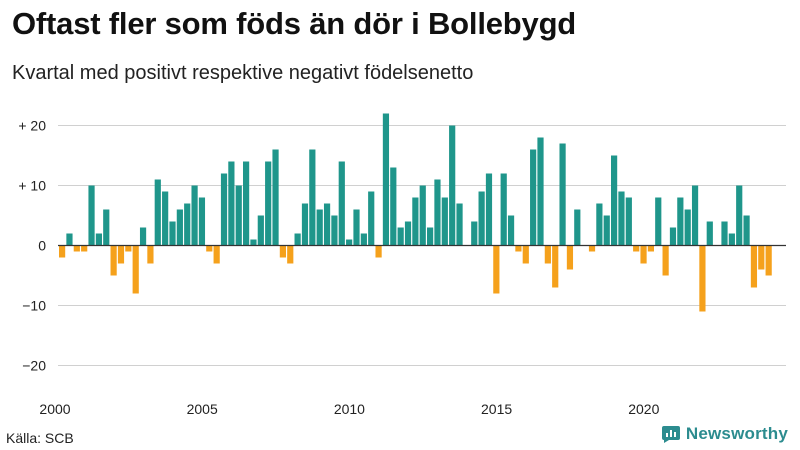  Describe the element at coordinates (724, 434) in the screenshot. I see `brand-logo: Newsworthy` at that location.